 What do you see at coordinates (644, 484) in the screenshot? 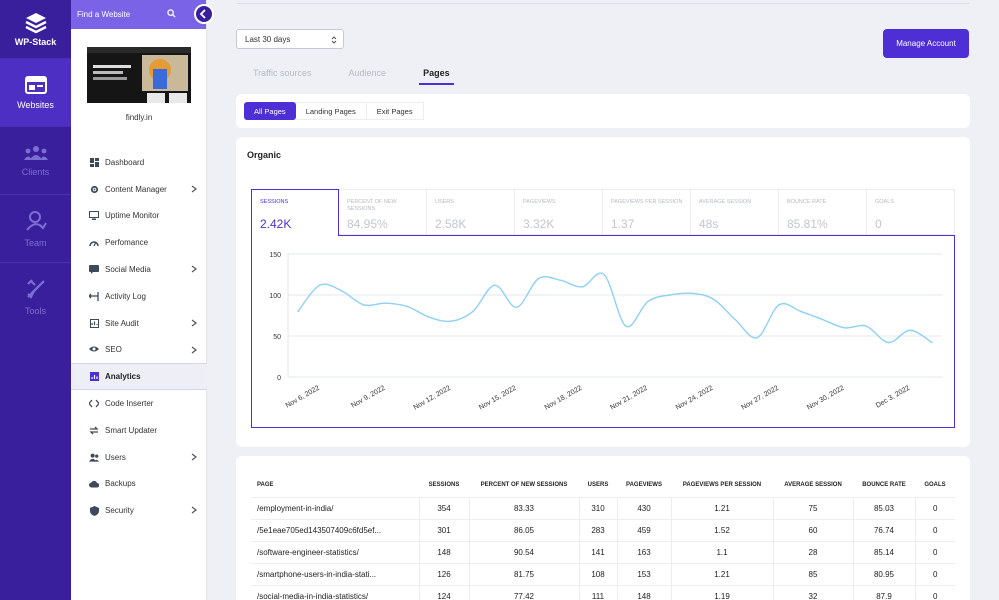
I see `col-header-pageviews: PAGEVIEWS` at bounding box center [644, 484].